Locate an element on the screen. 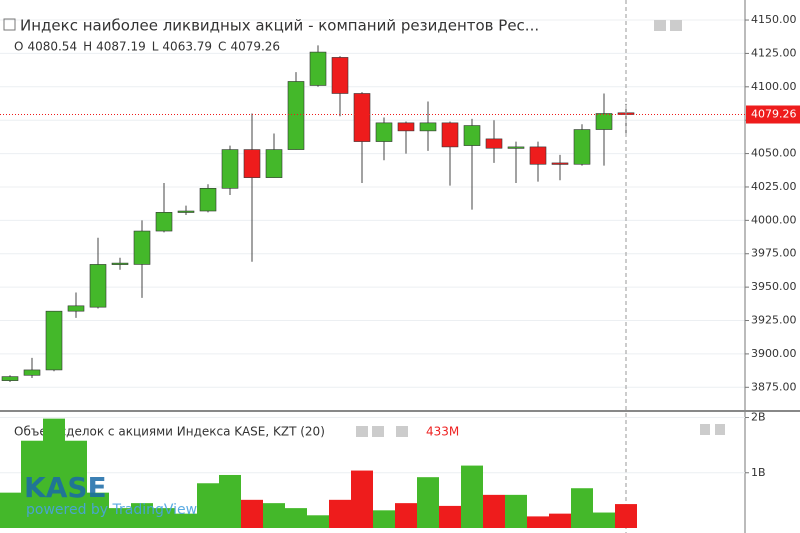 The height and width of the screenshot is (533, 800). ohlc-value: 4087.19 is located at coordinates (121, 47).